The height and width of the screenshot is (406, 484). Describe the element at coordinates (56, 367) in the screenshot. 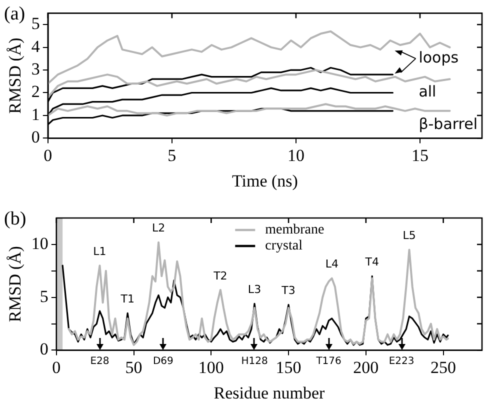

I see `x-tick-label: 0` at that location.